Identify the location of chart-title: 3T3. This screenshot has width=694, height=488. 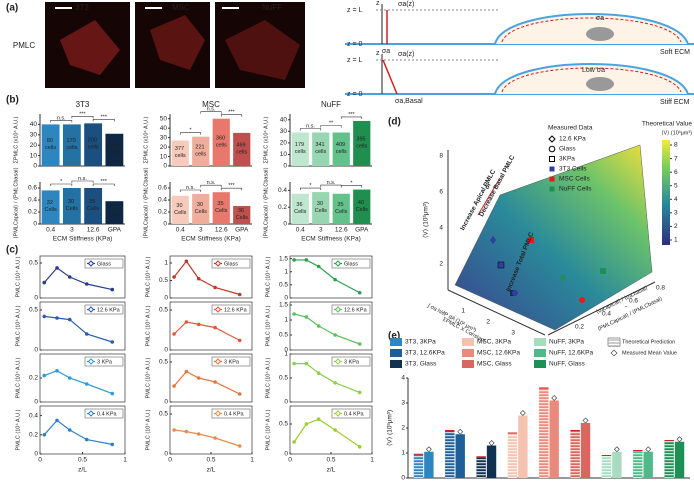
(83, 104).